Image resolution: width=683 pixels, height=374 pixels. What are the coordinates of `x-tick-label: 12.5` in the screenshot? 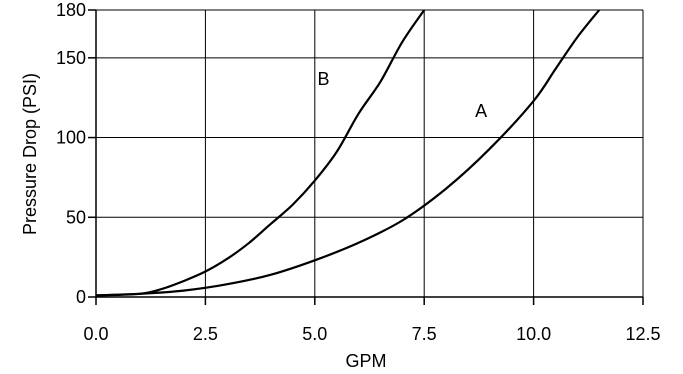 It's located at (642, 334).